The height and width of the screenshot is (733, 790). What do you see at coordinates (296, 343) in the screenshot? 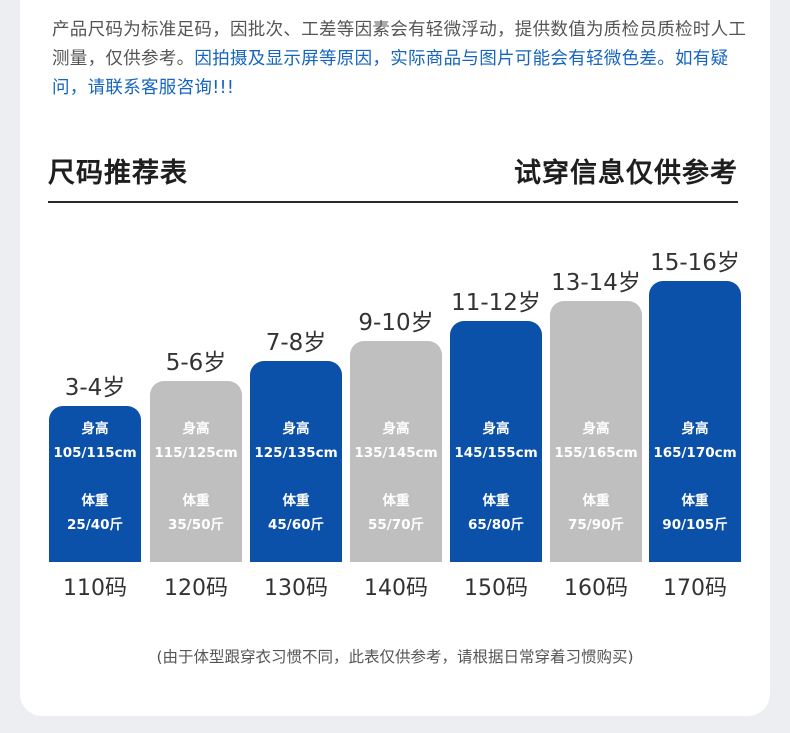
I see `age-label: 7-8岁` at bounding box center [296, 343].